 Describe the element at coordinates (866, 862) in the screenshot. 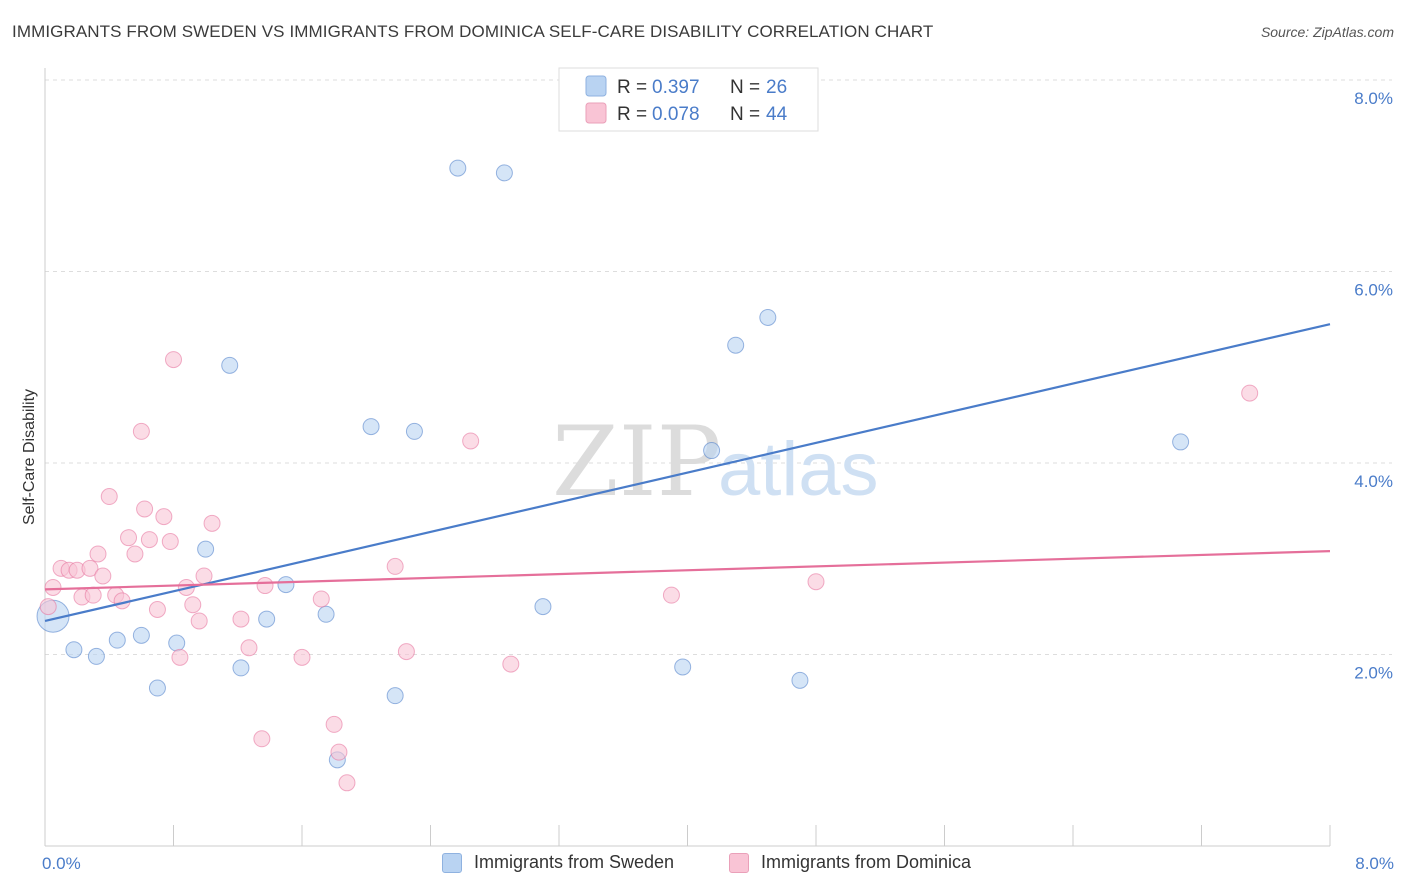

I see `legend-label-dominica: Immigrants from Dominica` at that location.